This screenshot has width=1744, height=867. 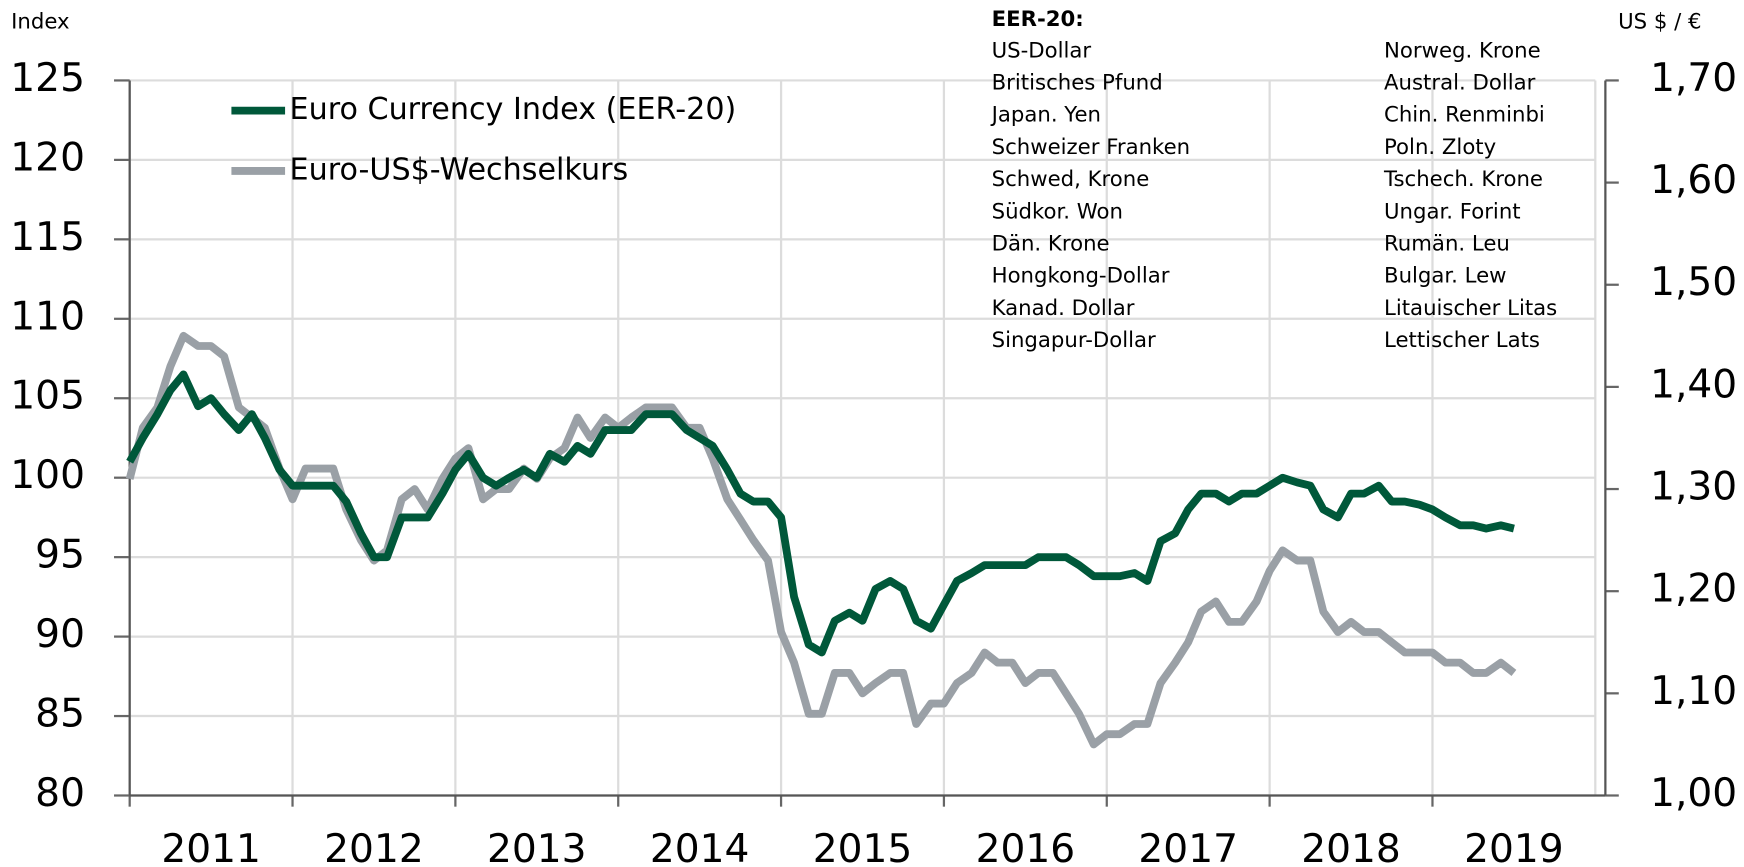 What do you see at coordinates (1693, 78) in the screenshot?
I see `y2-tick-label: 1,70` at bounding box center [1693, 78].